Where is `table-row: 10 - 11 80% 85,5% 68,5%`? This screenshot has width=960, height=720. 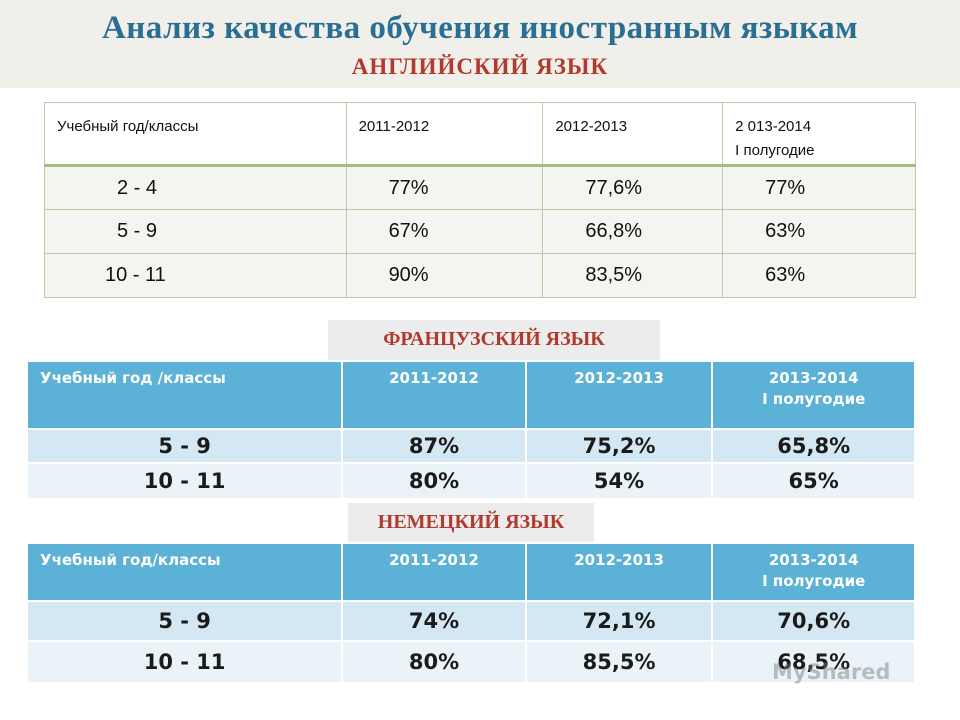 table-row: 10 - 11 80% 85,5% 68,5% is located at coordinates (470, 662).